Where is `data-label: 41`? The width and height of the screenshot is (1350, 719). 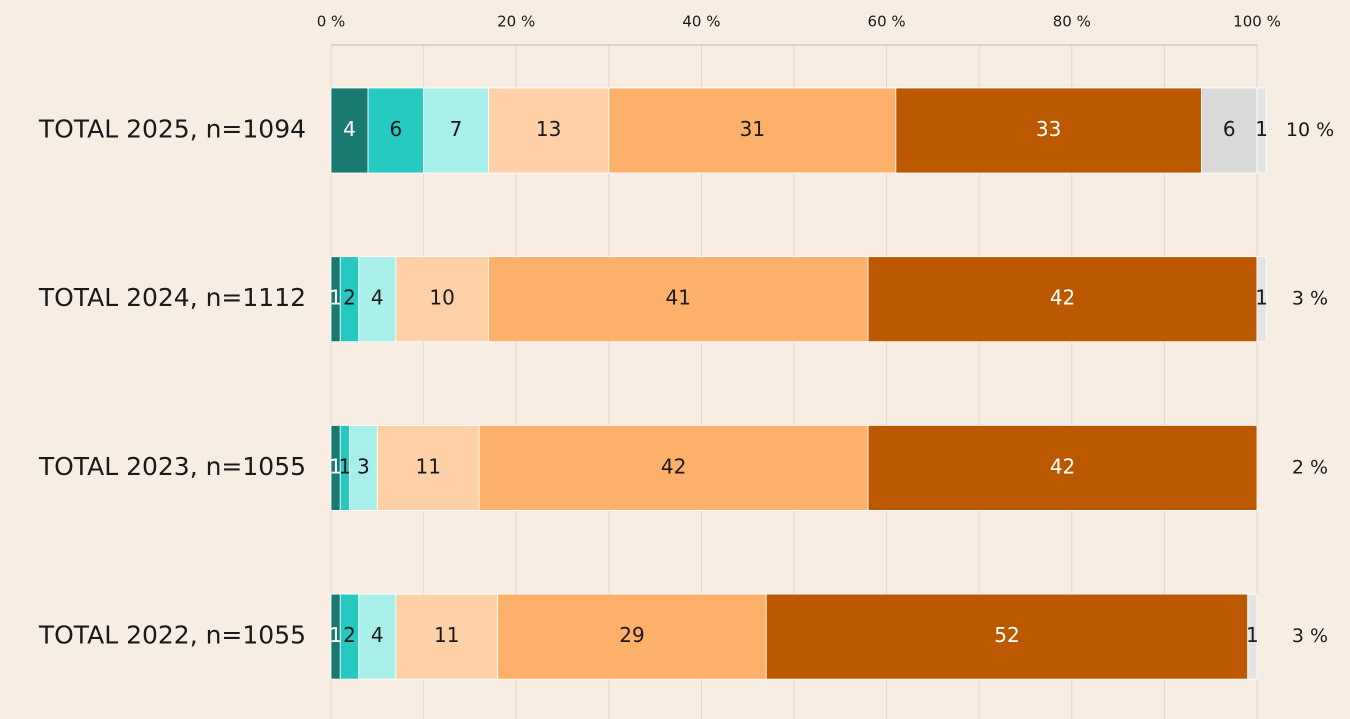 data-label: 41 is located at coordinates (678, 298).